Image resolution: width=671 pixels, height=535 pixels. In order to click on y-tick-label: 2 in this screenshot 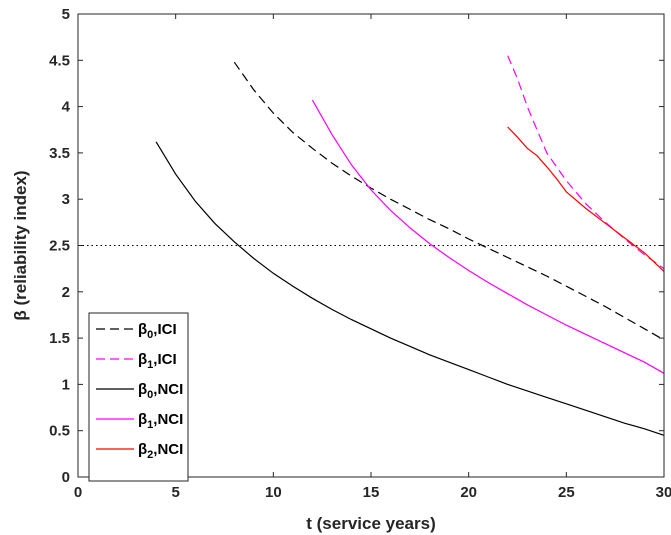, I will do `click(66, 292)`.